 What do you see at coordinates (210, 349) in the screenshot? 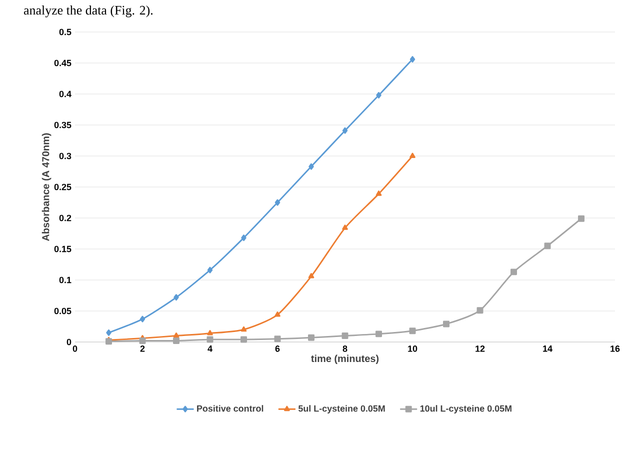
I see `x-tick-label: 4` at bounding box center [210, 349].